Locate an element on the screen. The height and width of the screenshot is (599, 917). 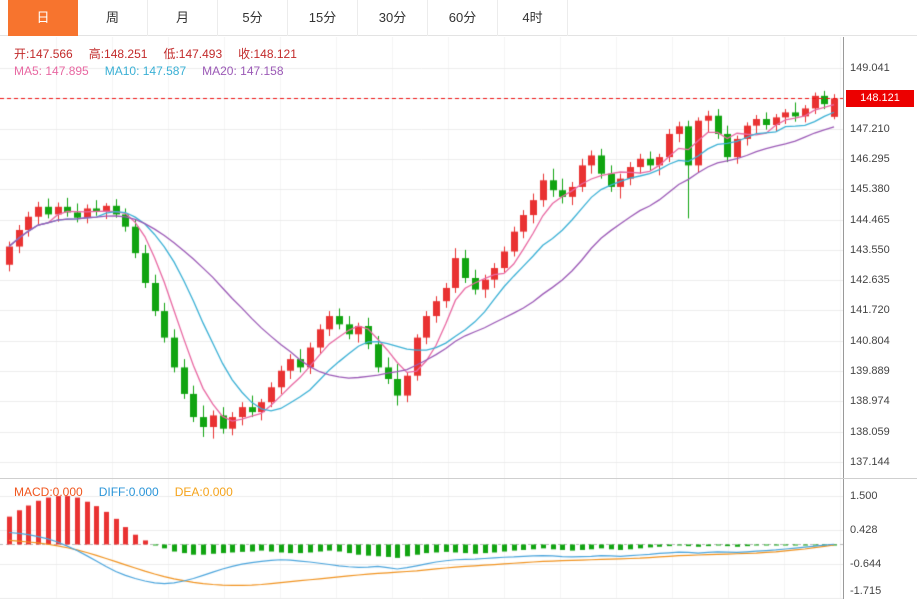
timeframe-tabbar: 日 周 月 5分 15分 30分 60分 4时 is located at coordinates (458, 18).